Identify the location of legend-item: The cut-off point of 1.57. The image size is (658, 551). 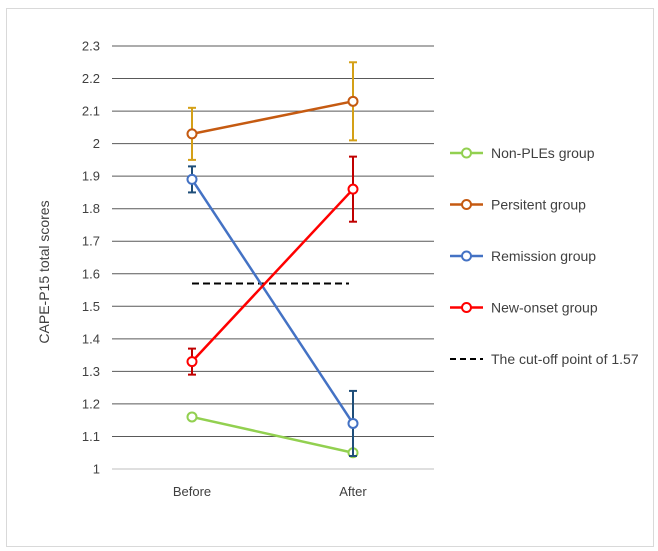
(544, 359).